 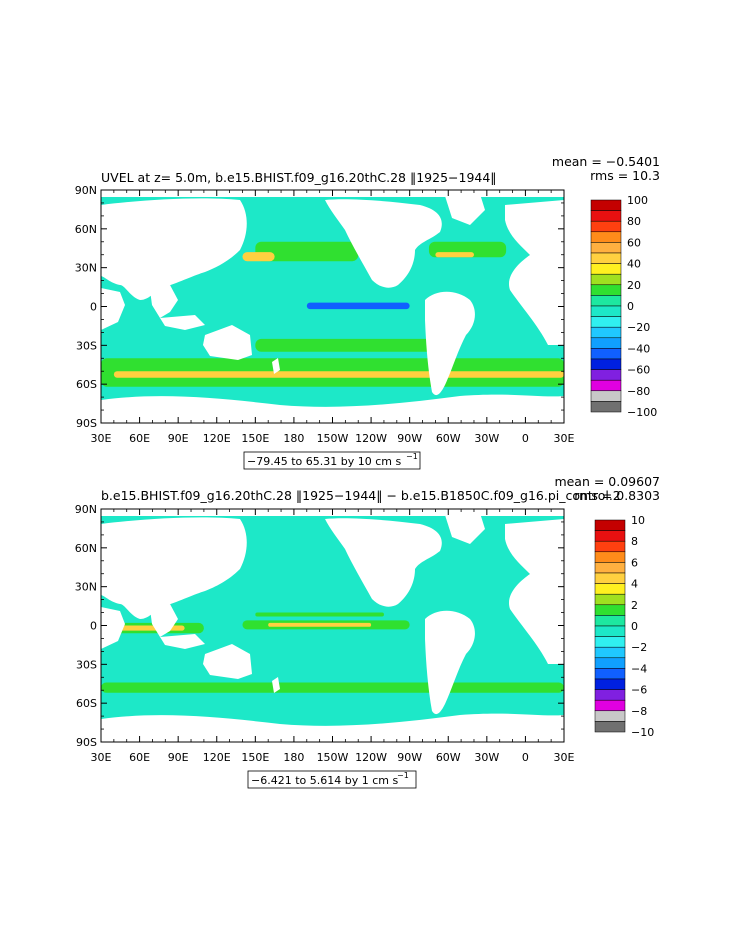 What do you see at coordinates (358, 306) in the screenshot?
I see `region-equatorial-current` at bounding box center [358, 306].